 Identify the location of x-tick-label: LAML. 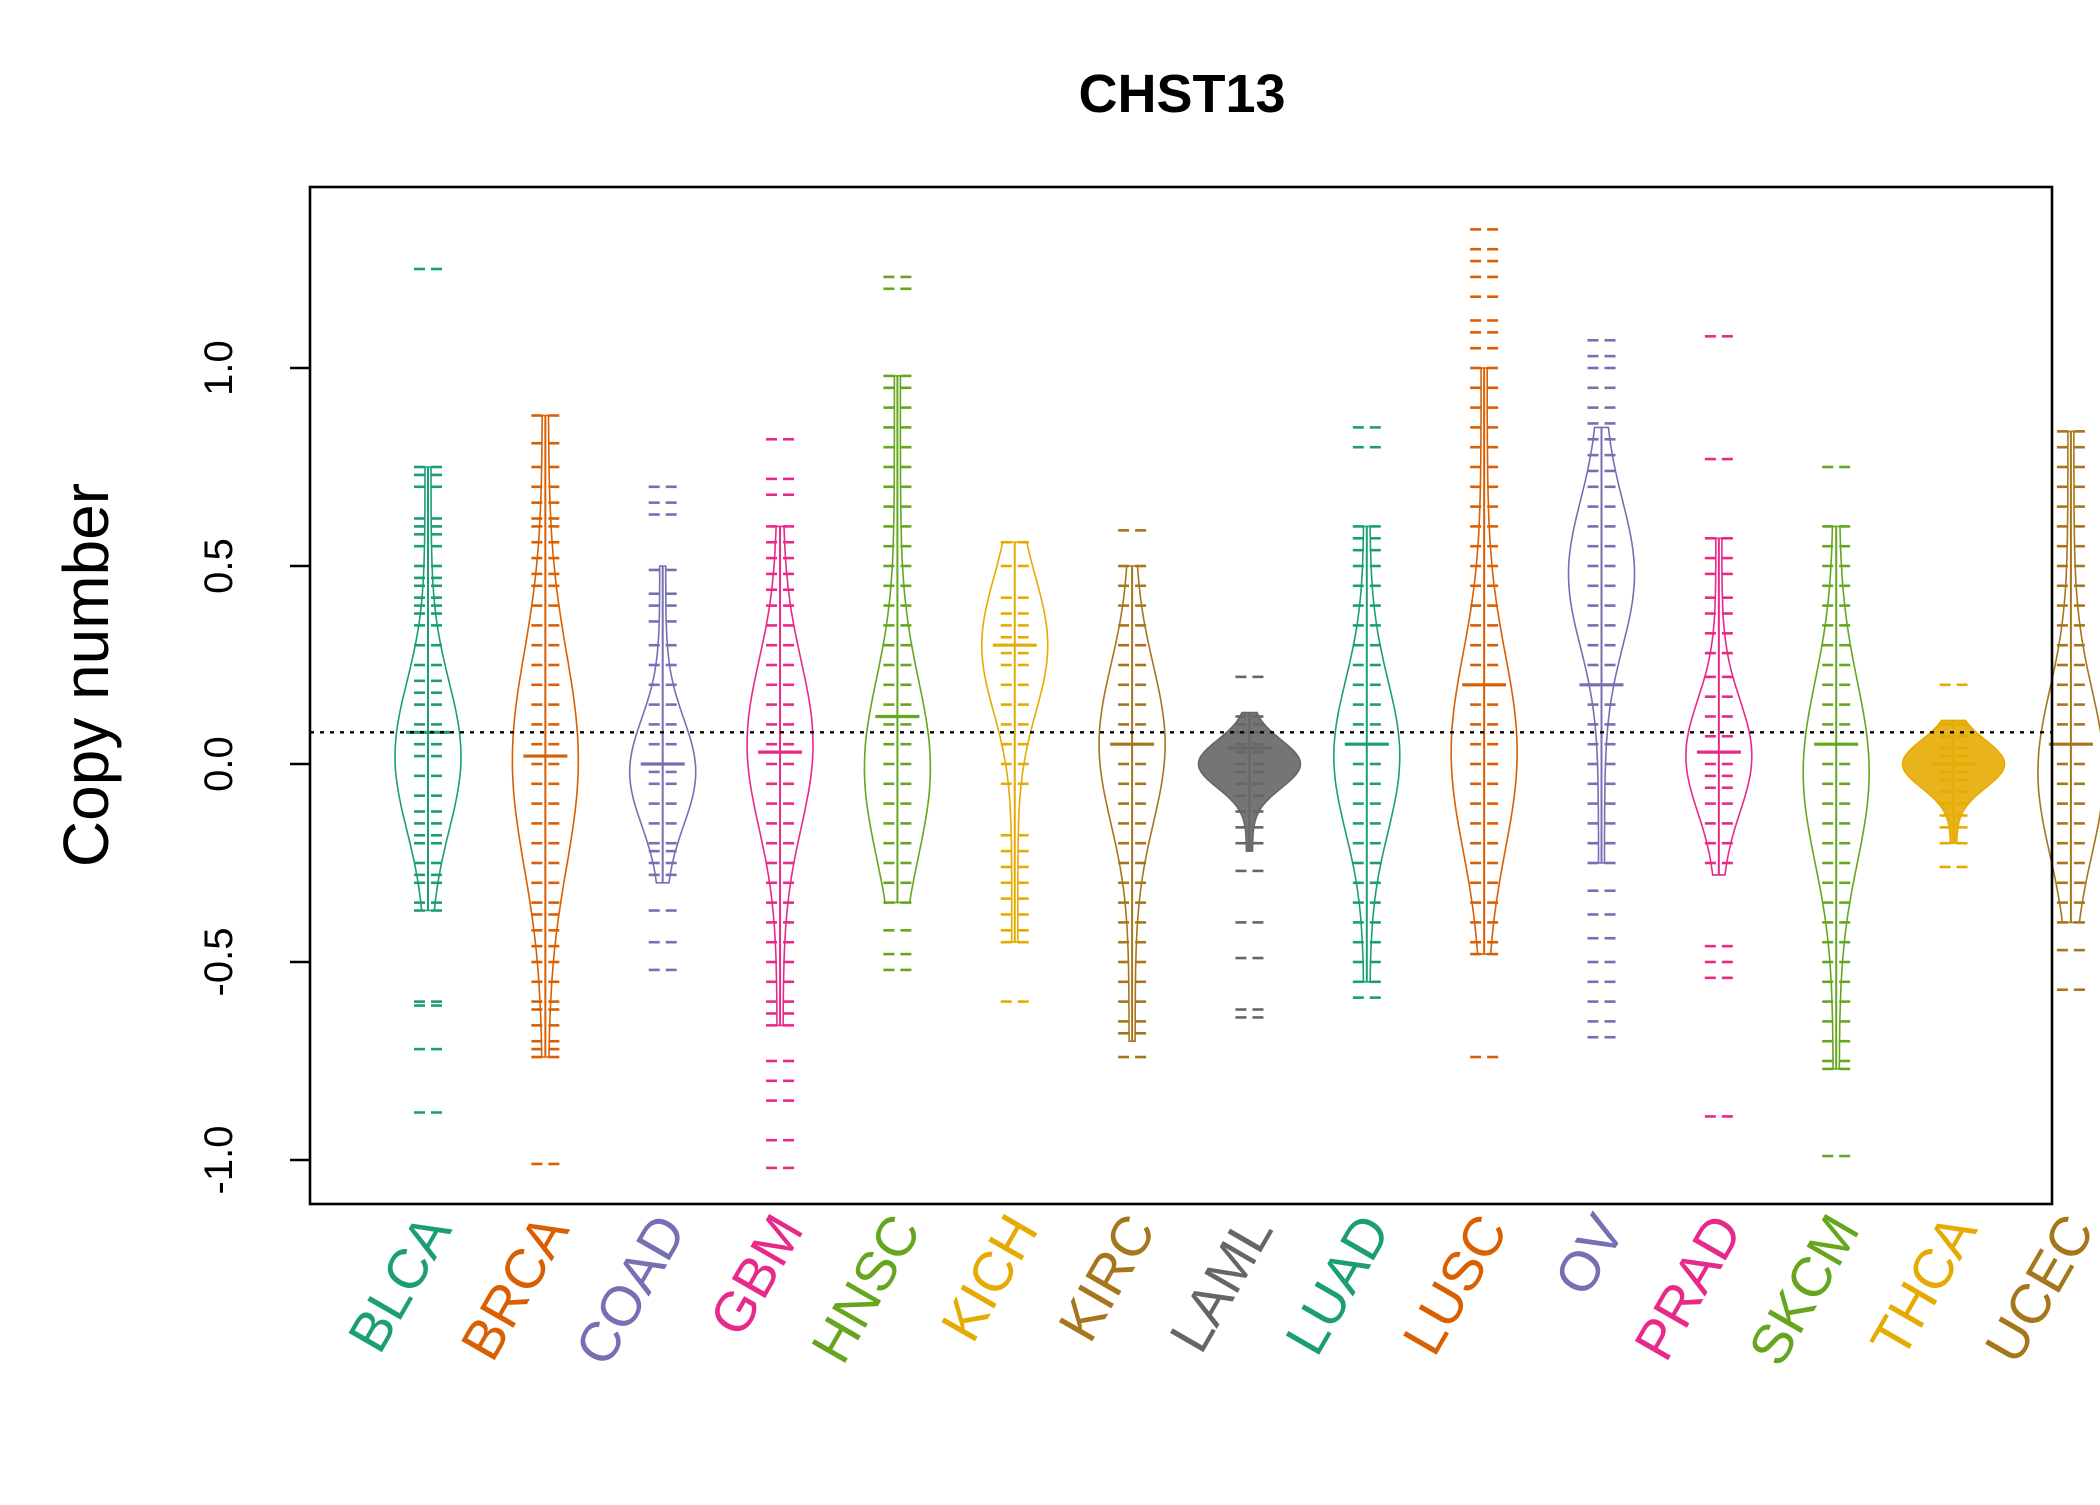
(1221, 1283).